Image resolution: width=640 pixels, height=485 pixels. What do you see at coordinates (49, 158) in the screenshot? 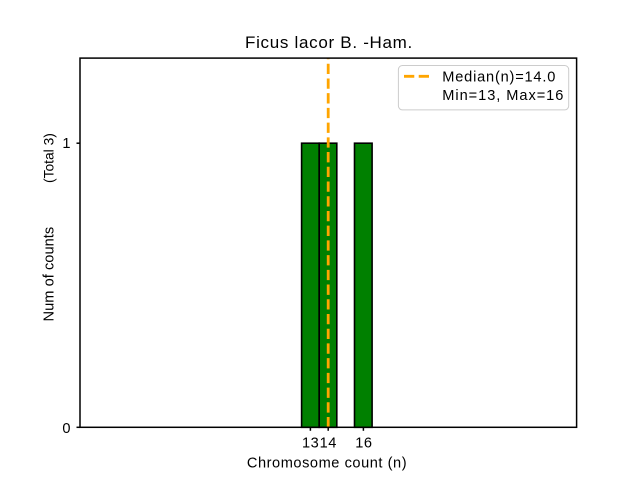
I see `svg-text: (Total 3)` at bounding box center [49, 158].